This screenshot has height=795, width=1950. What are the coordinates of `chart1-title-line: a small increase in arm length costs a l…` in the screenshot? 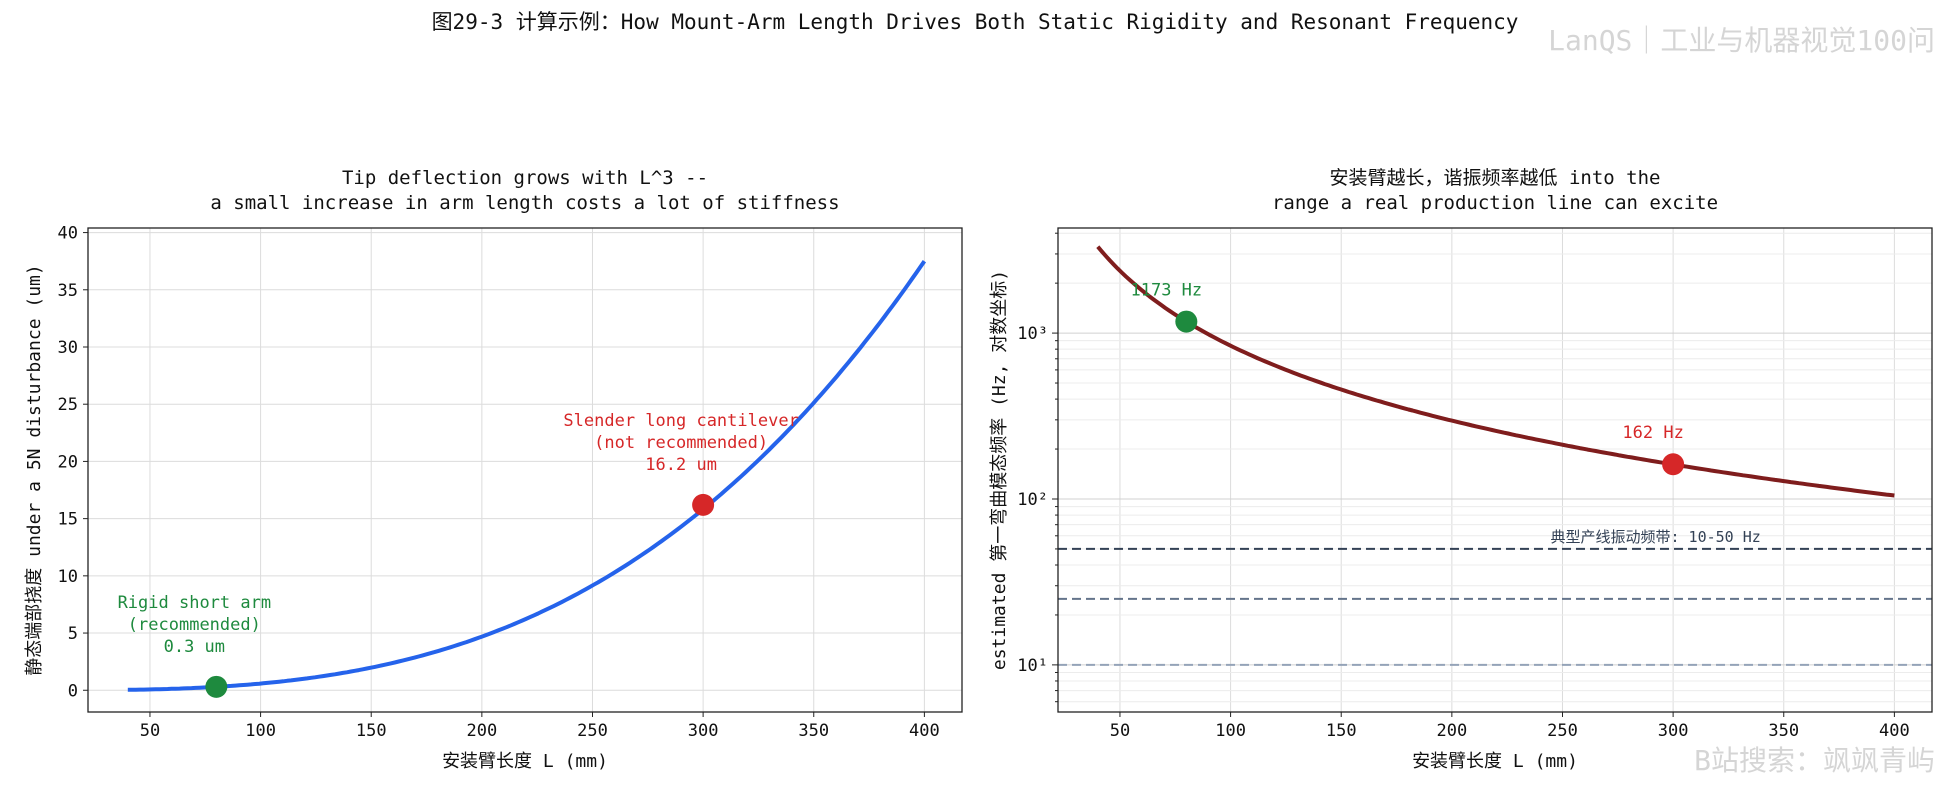 It's located at (524, 203).